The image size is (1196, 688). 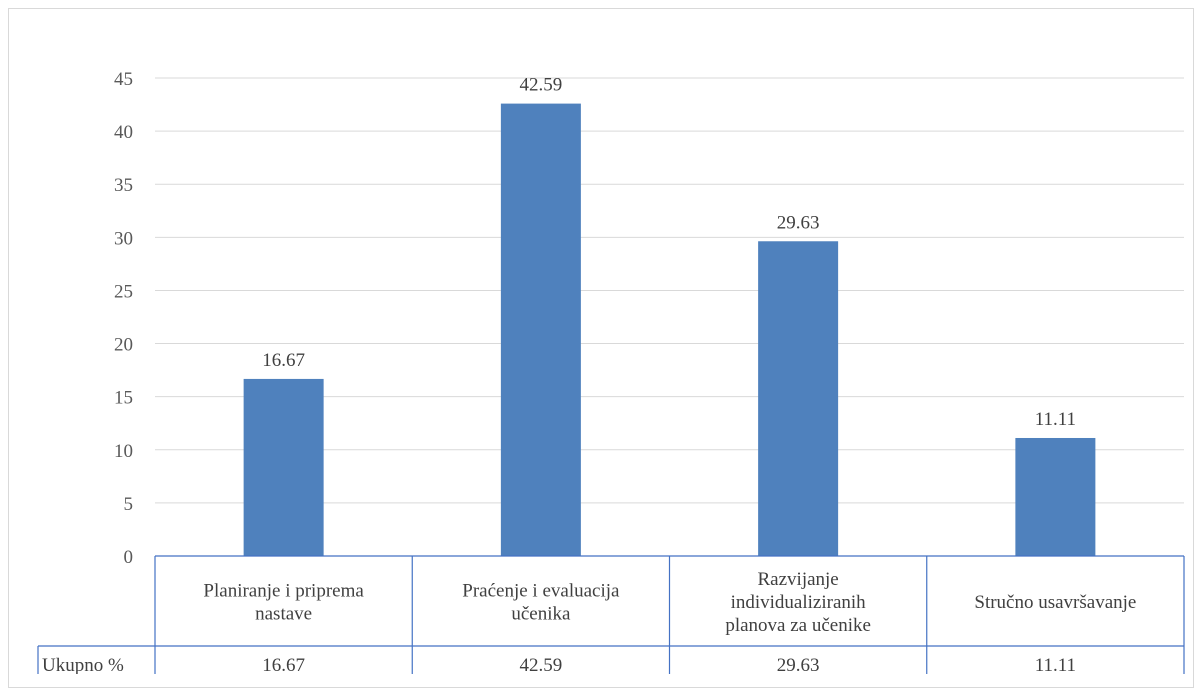 I want to click on table-value-cell: 16.67, so click(x=283, y=664).